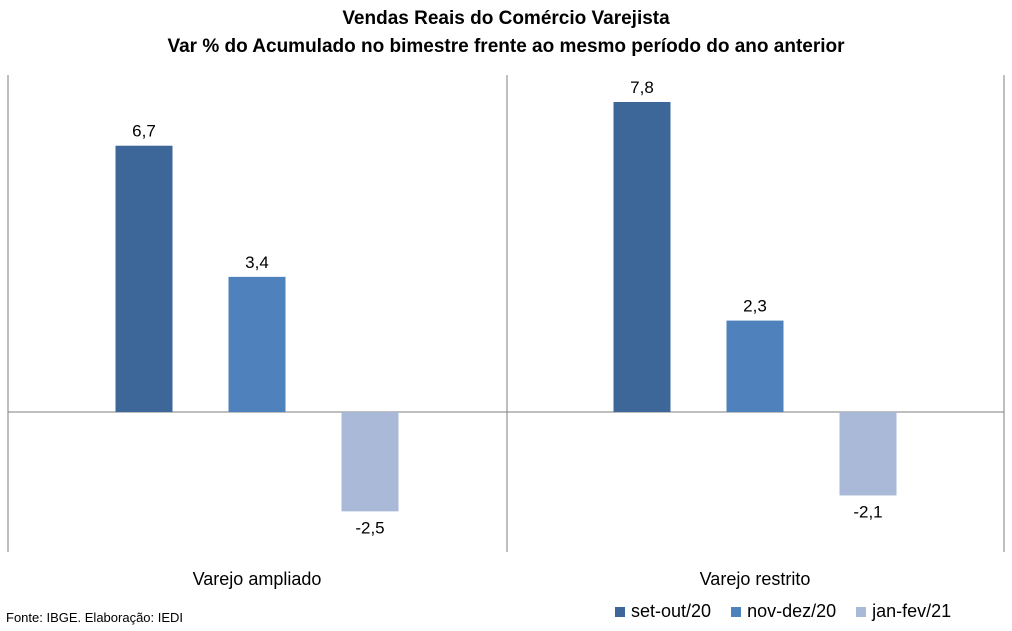 The height and width of the screenshot is (631, 1012). Describe the element at coordinates (506, 18) in the screenshot. I see `chart-title: Vendas Reais do Comércio Varejista` at that location.